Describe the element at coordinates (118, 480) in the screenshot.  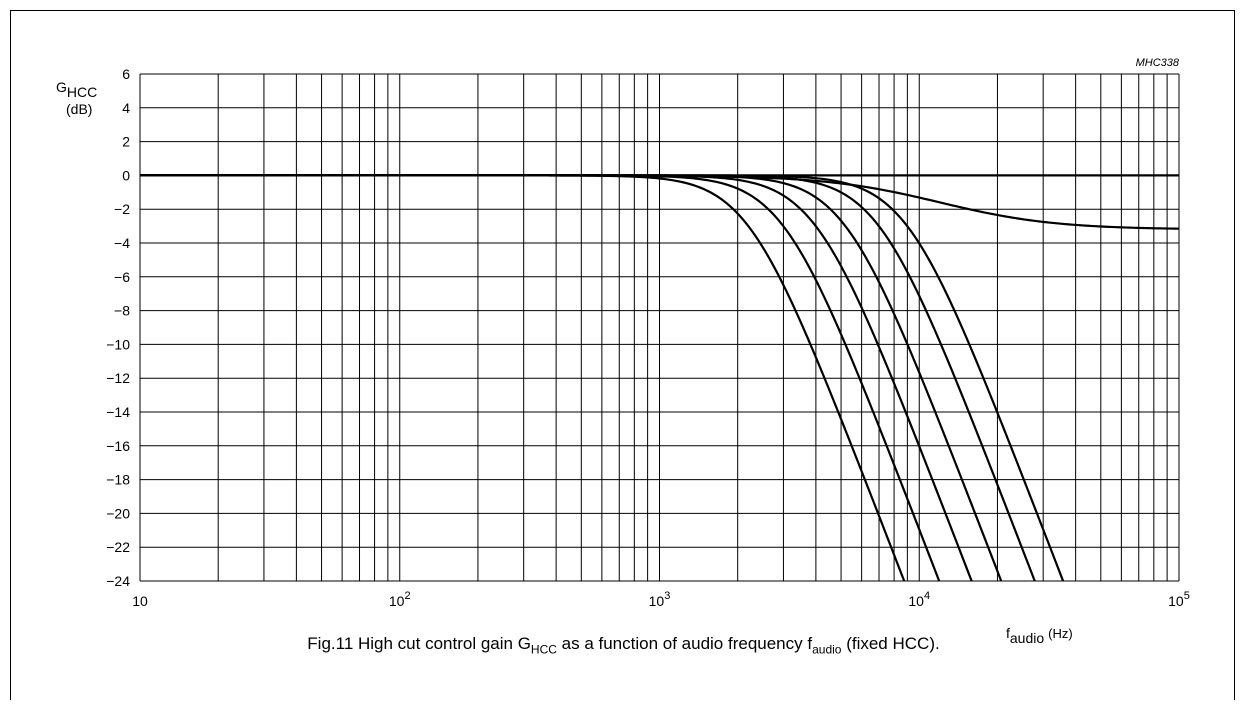
I see `y-tick-label: −18` at that location.